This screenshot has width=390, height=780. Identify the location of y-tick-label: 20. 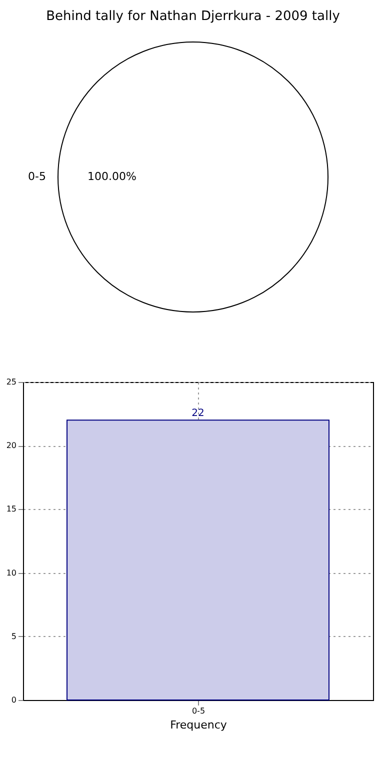
(11, 445).